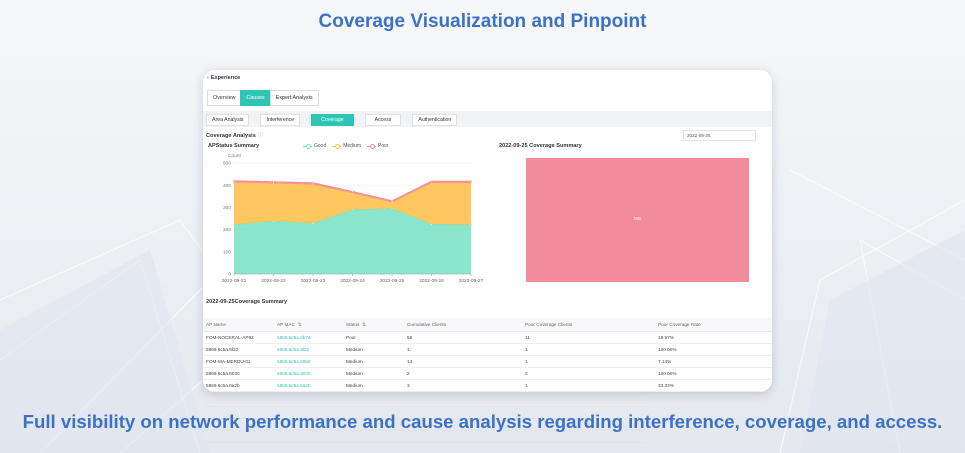  I want to click on main-tabs: Overview Causes Expert Analysis, so click(263, 98).